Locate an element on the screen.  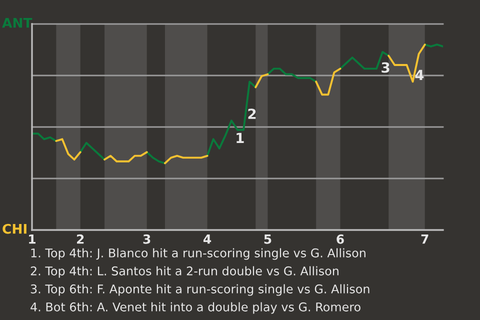
x-tick-label: 7 is located at coordinates (424, 239).